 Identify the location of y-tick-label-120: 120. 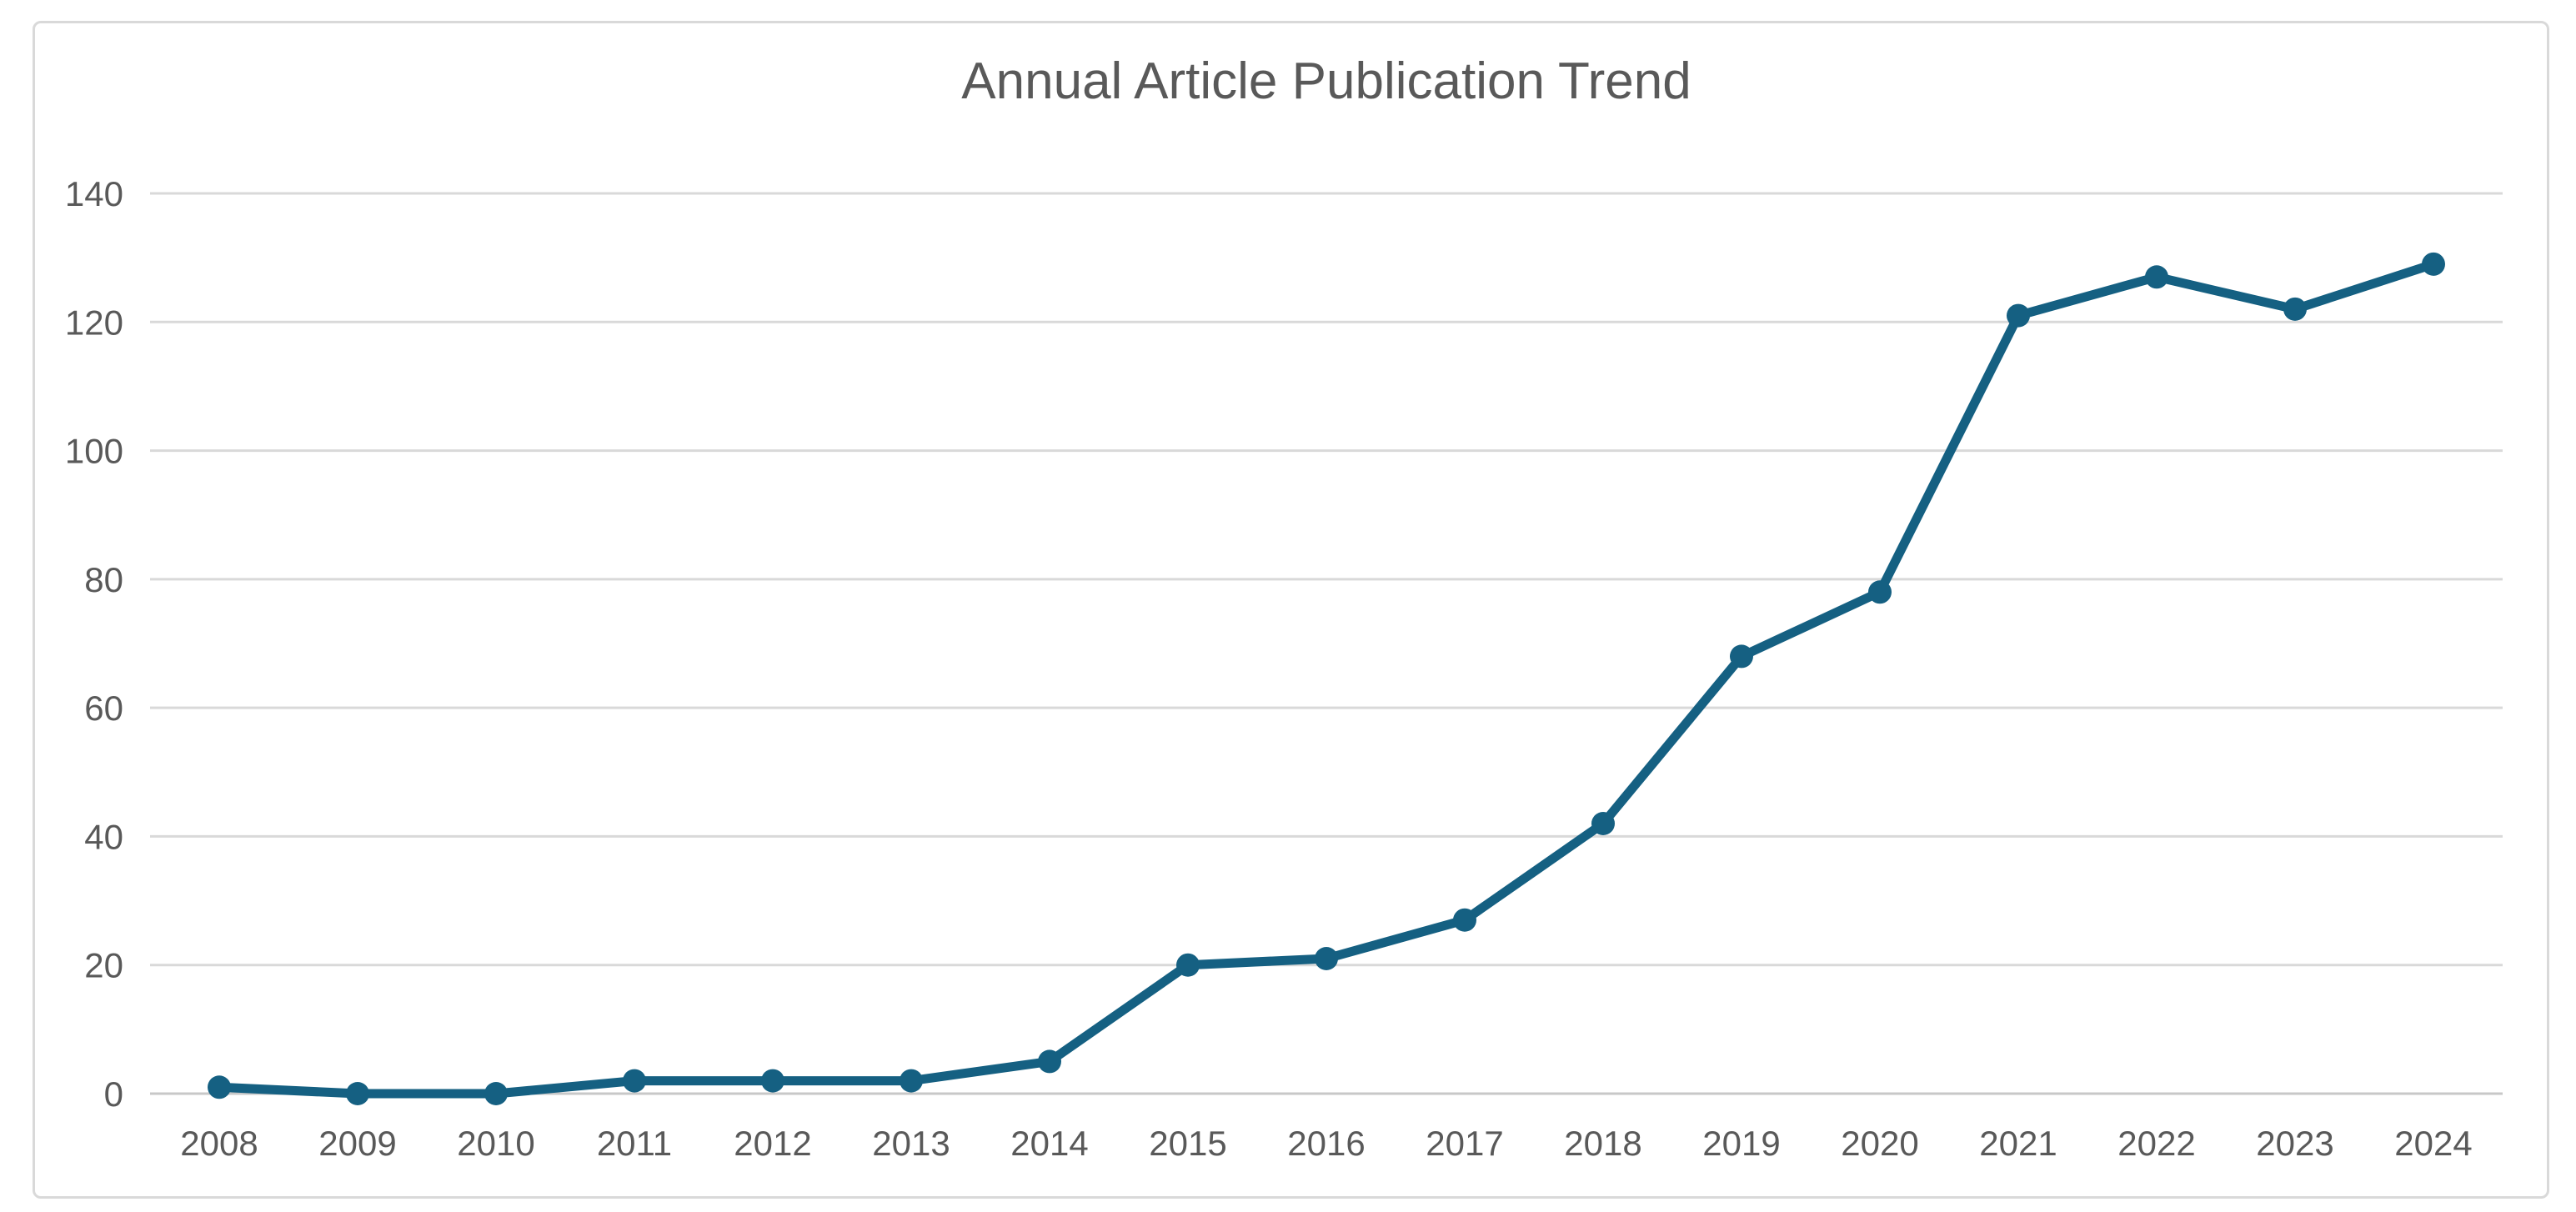
(94, 322).